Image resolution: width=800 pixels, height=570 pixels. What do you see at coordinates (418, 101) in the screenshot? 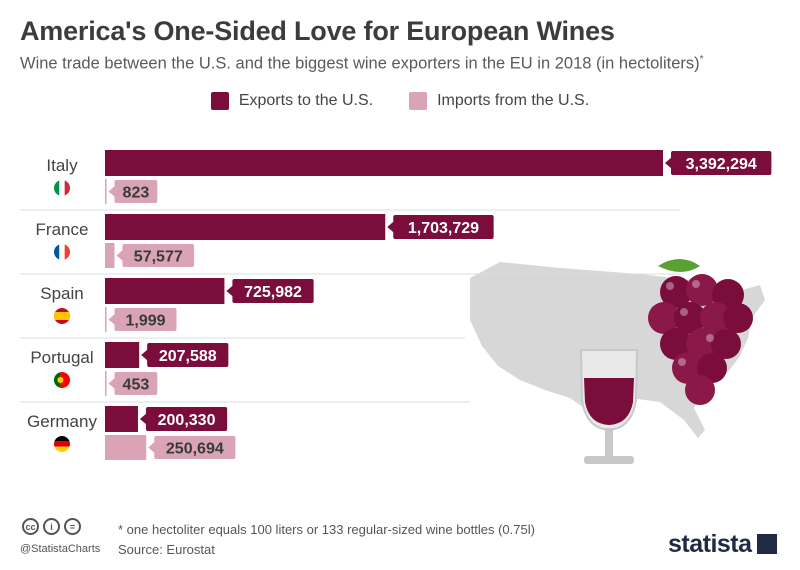
I see `legend-swatch-imports` at bounding box center [418, 101].